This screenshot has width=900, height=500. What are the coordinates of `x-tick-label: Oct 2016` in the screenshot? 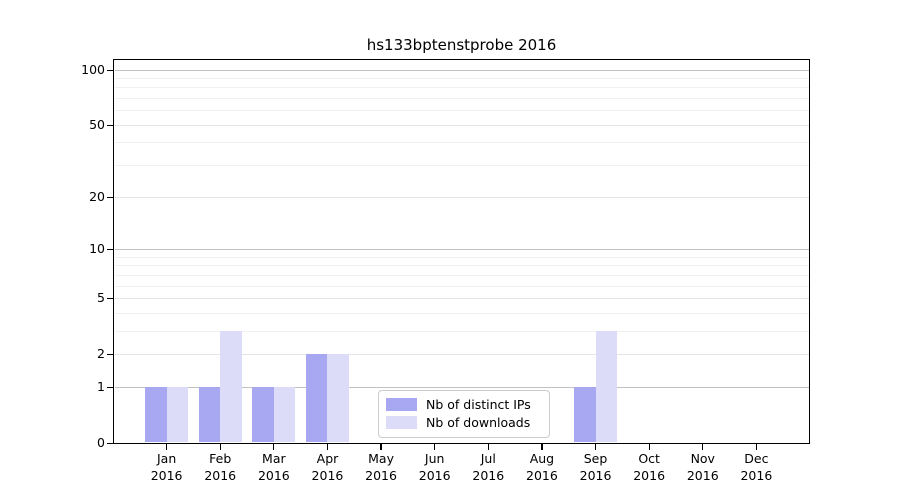 It's located at (649, 467).